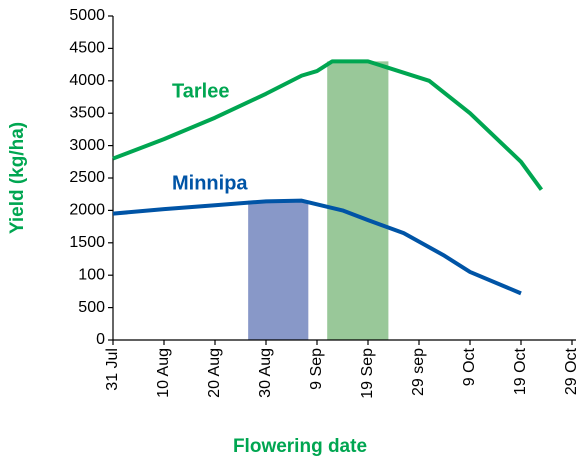  I want to click on x-tick-label: 9 Sep, so click(316, 369).